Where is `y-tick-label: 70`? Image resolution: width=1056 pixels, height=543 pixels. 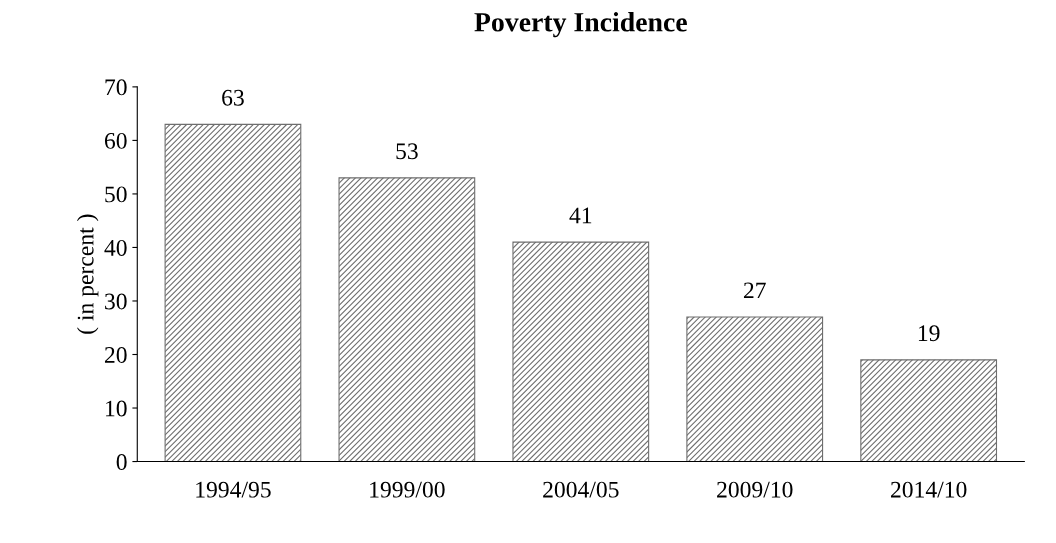
y-tick-label: 70 is located at coordinates (116, 87).